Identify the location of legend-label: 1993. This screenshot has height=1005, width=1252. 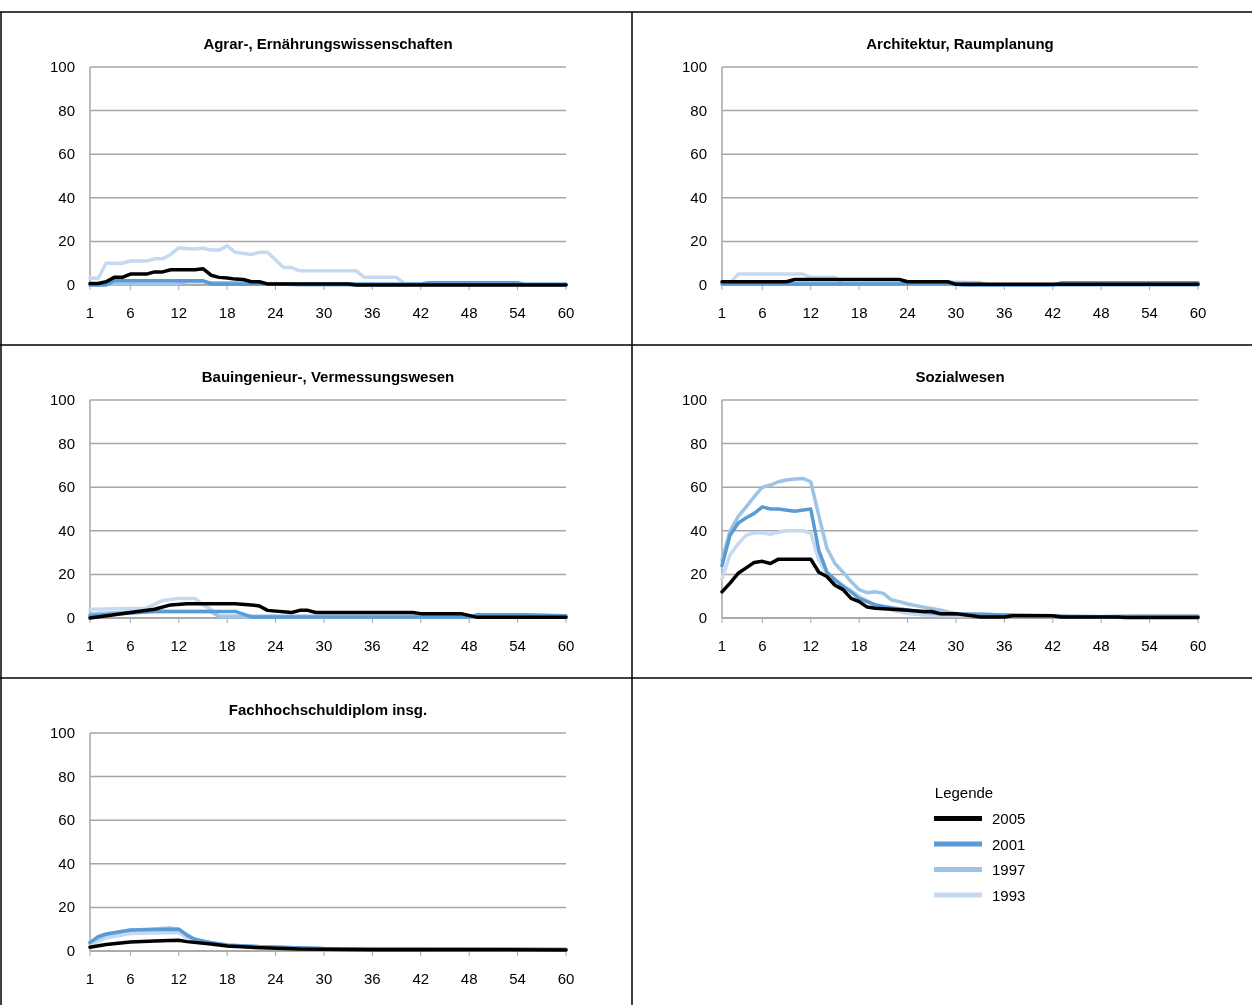
(1009, 895).